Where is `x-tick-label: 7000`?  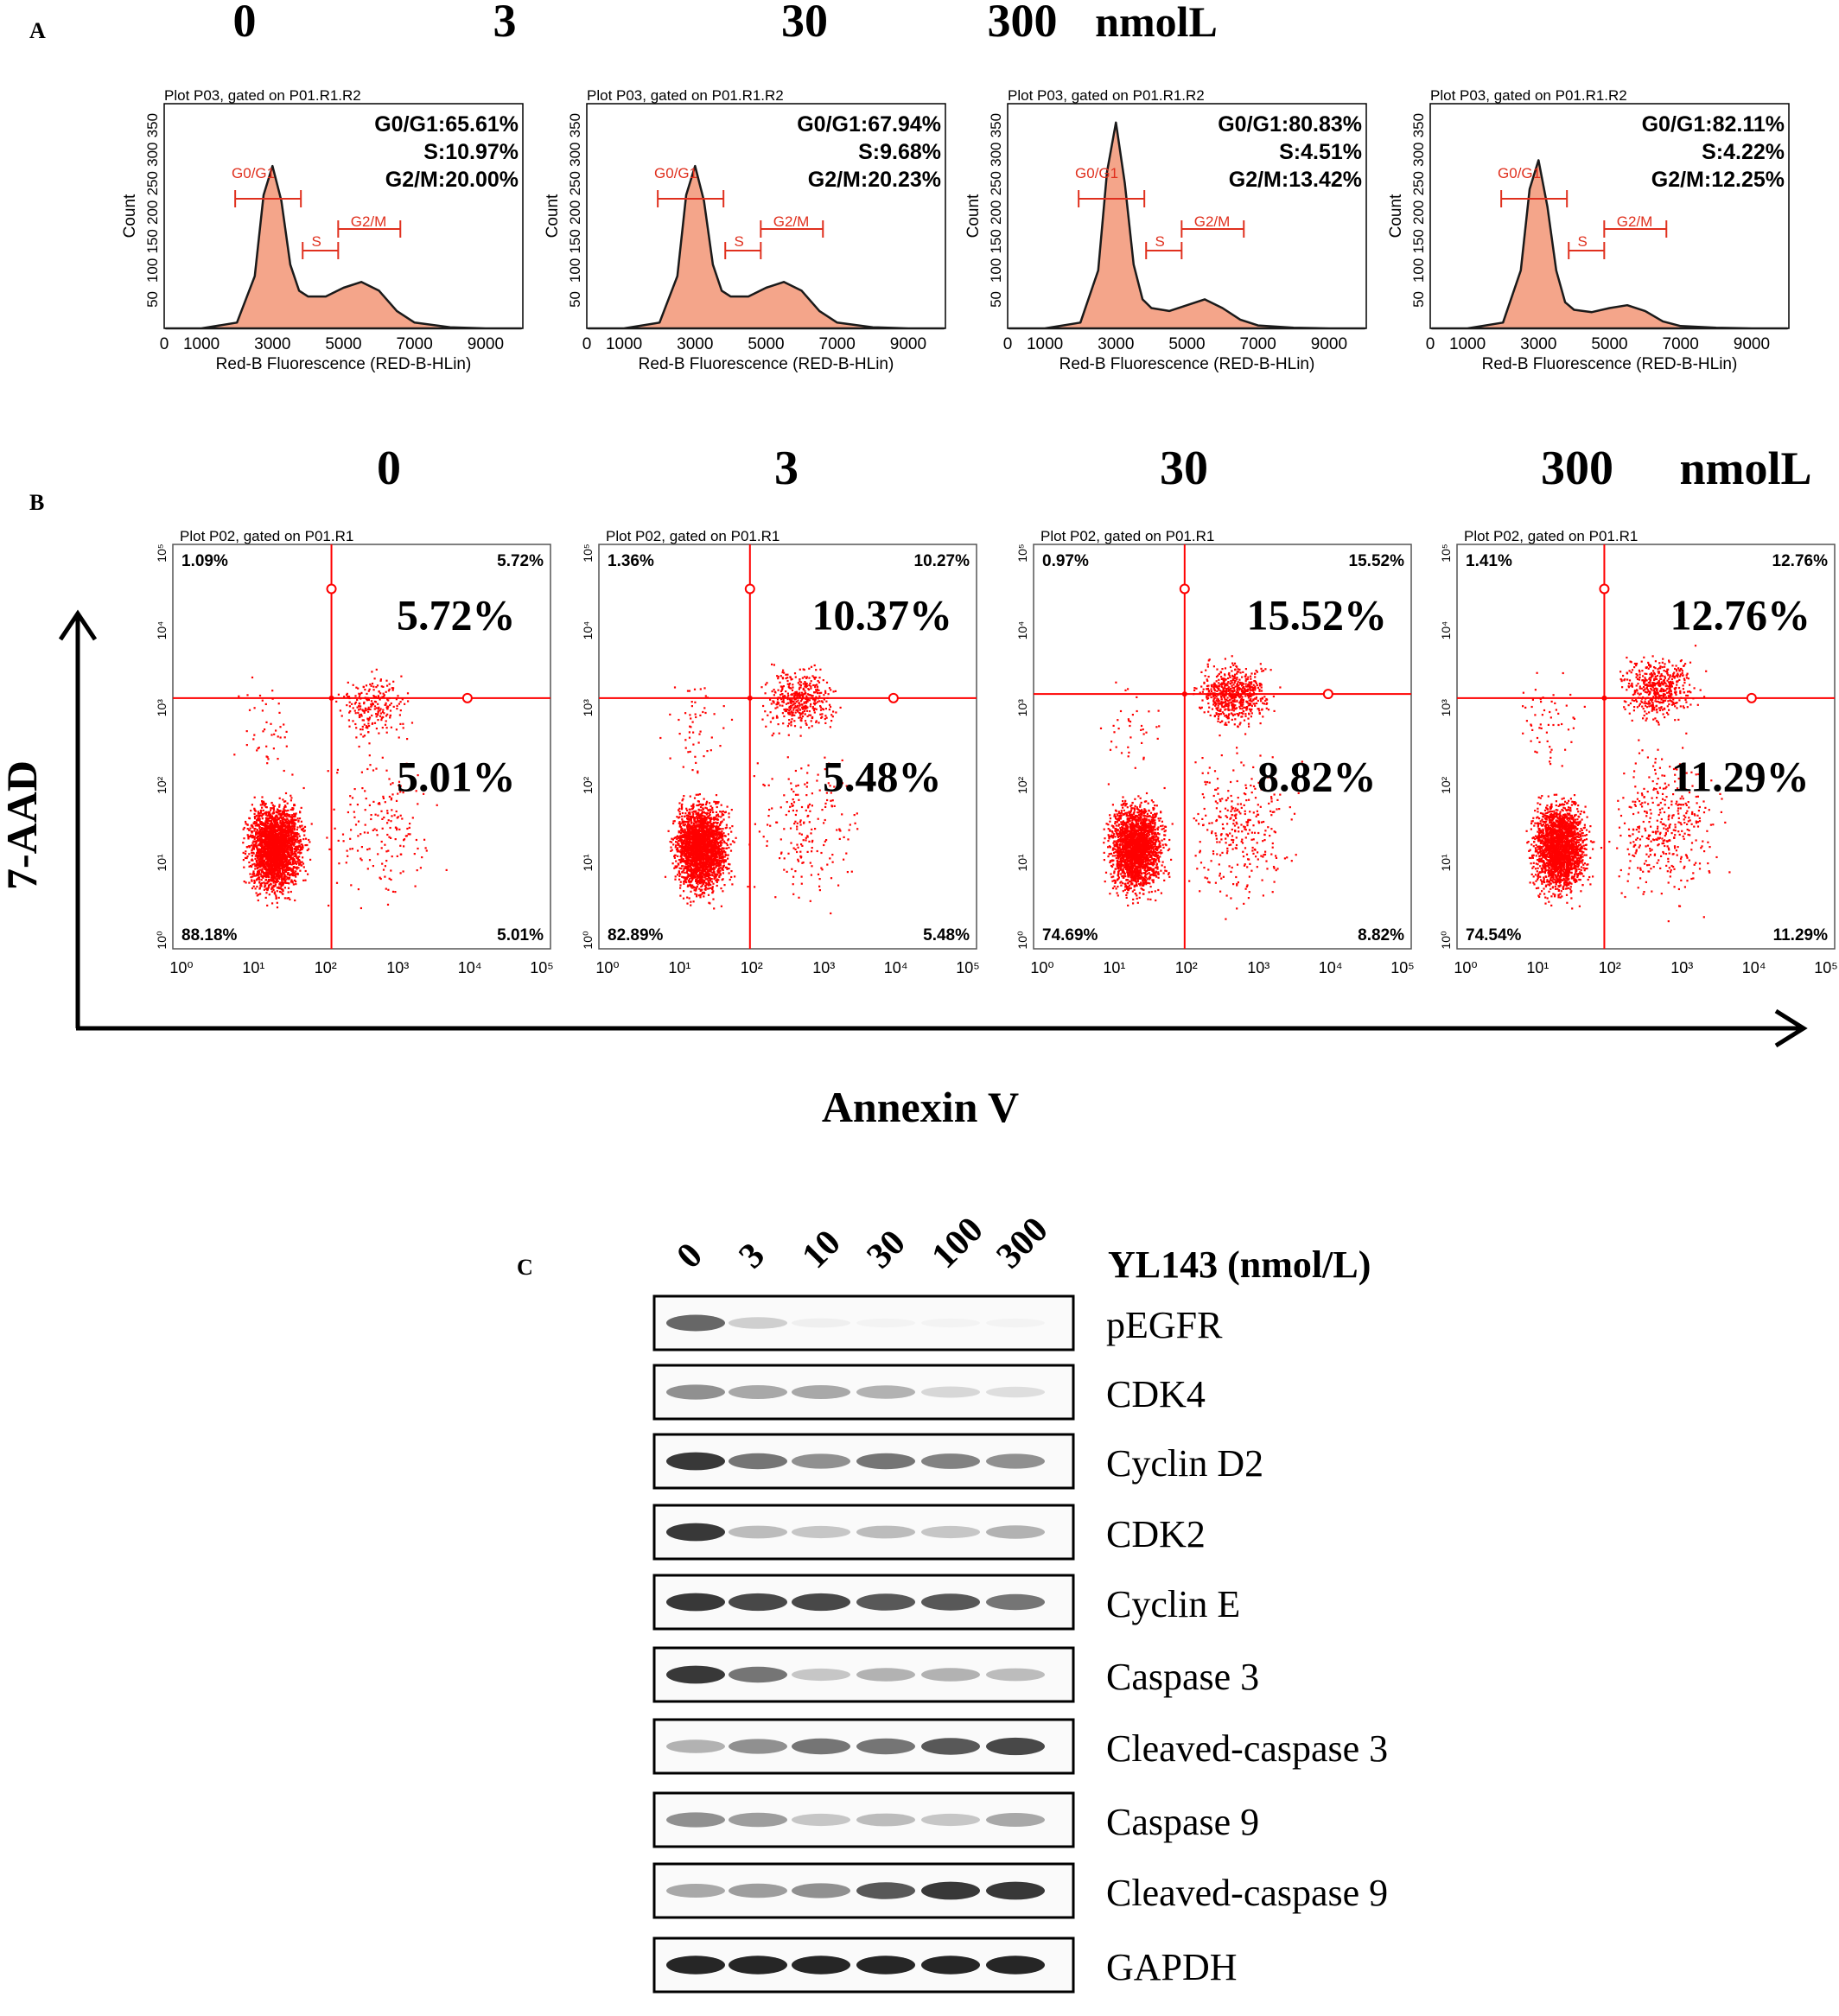
x-tick-label: 7000 is located at coordinates (1681, 344).